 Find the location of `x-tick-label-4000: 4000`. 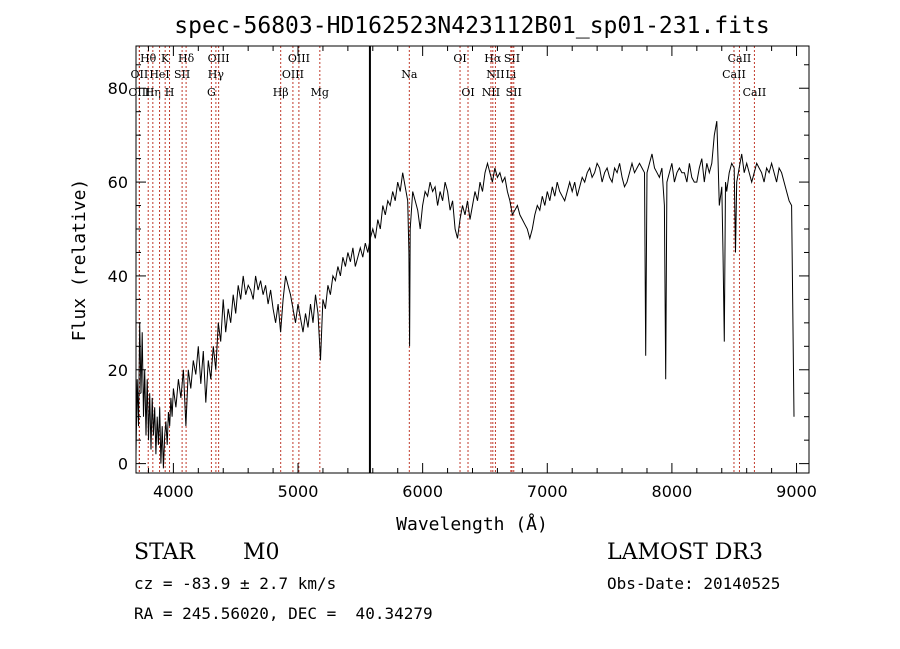

x-tick-label-4000: 4000 is located at coordinates (173, 491).